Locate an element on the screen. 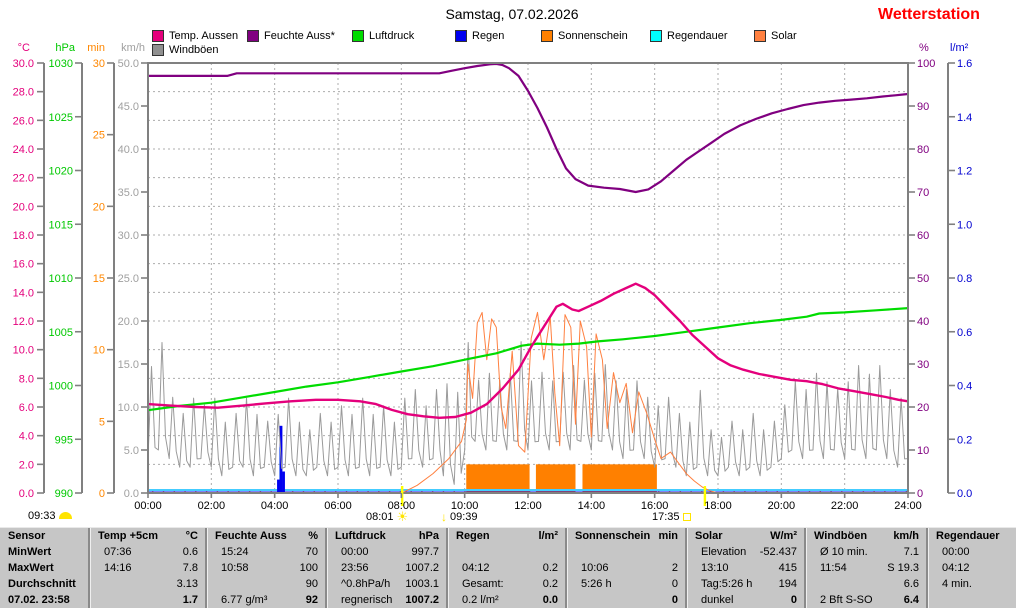 The width and height of the screenshot is (1024, 608). table-col-regen: Regen l/m² 04:12 0.2 Gesamt: 0.2 0.2 l/m² 0.0 is located at coordinates (505, 568).